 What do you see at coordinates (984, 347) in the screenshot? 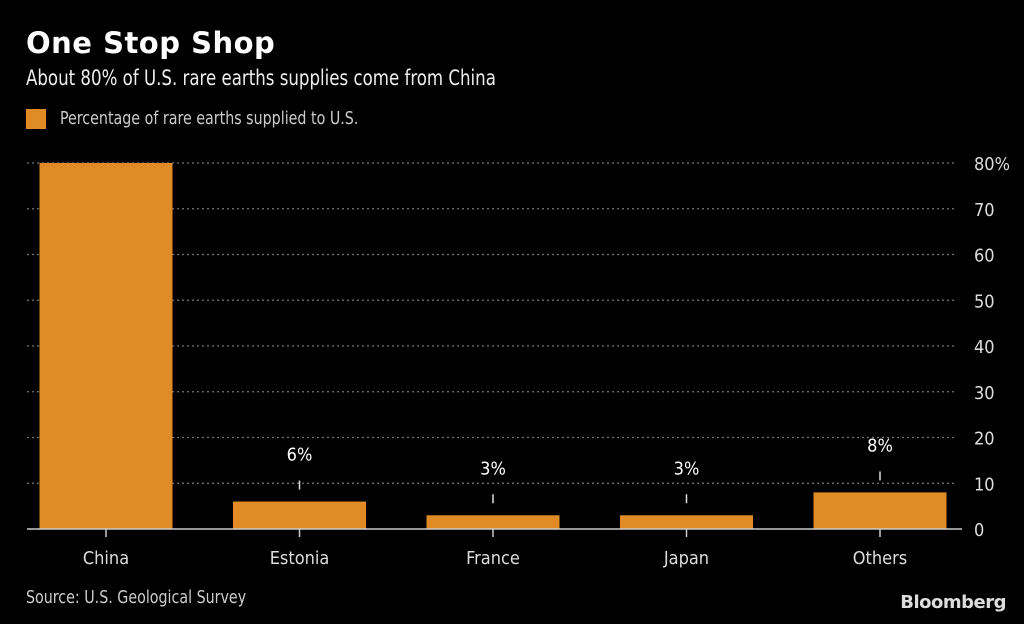
I see `y-tick-label: 40` at bounding box center [984, 347].